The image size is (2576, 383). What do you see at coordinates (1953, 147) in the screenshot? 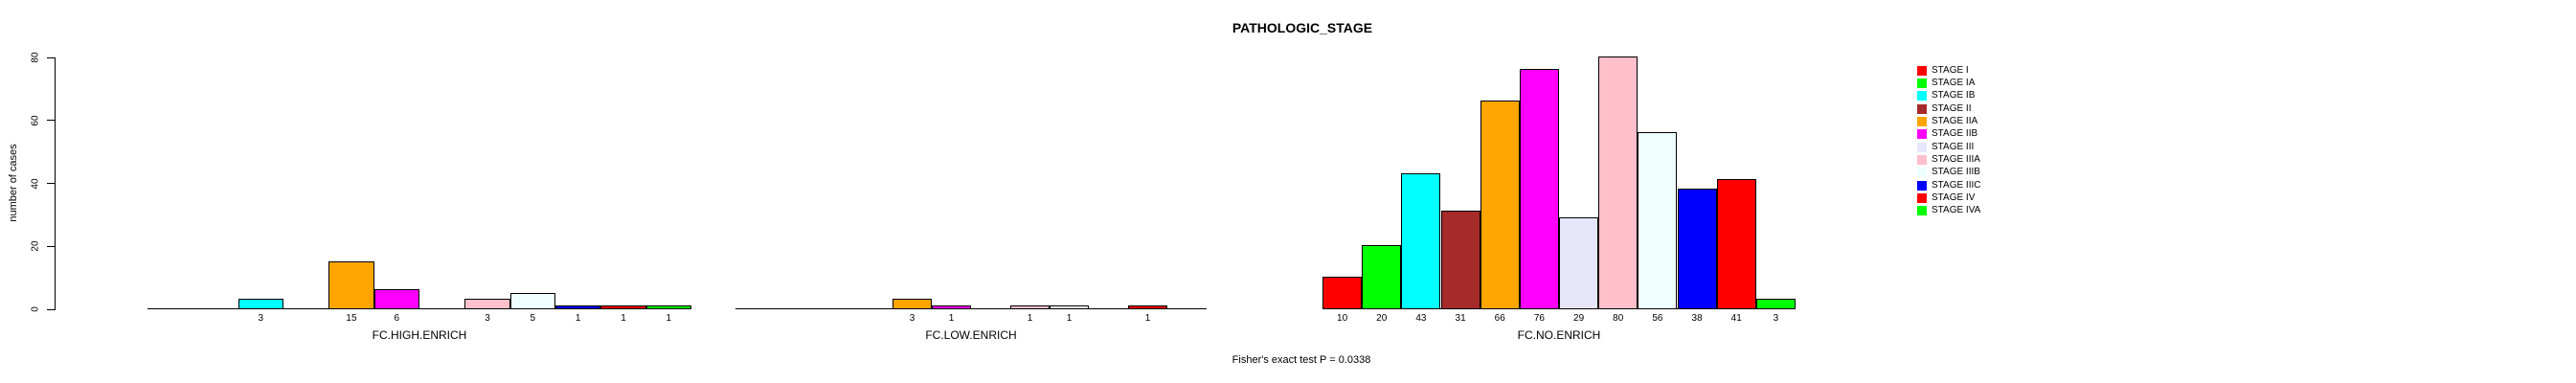
I see `legend-label: STAGE III` at bounding box center [1953, 147].